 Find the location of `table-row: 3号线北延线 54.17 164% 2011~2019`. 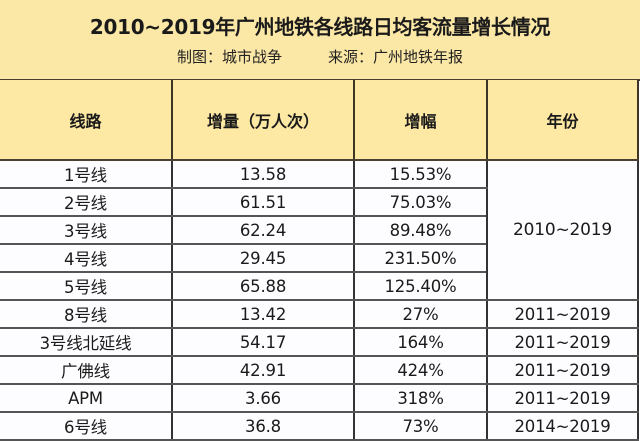

table-row: 3号线北延线 54.17 164% 2011~2019 is located at coordinates (319, 342).